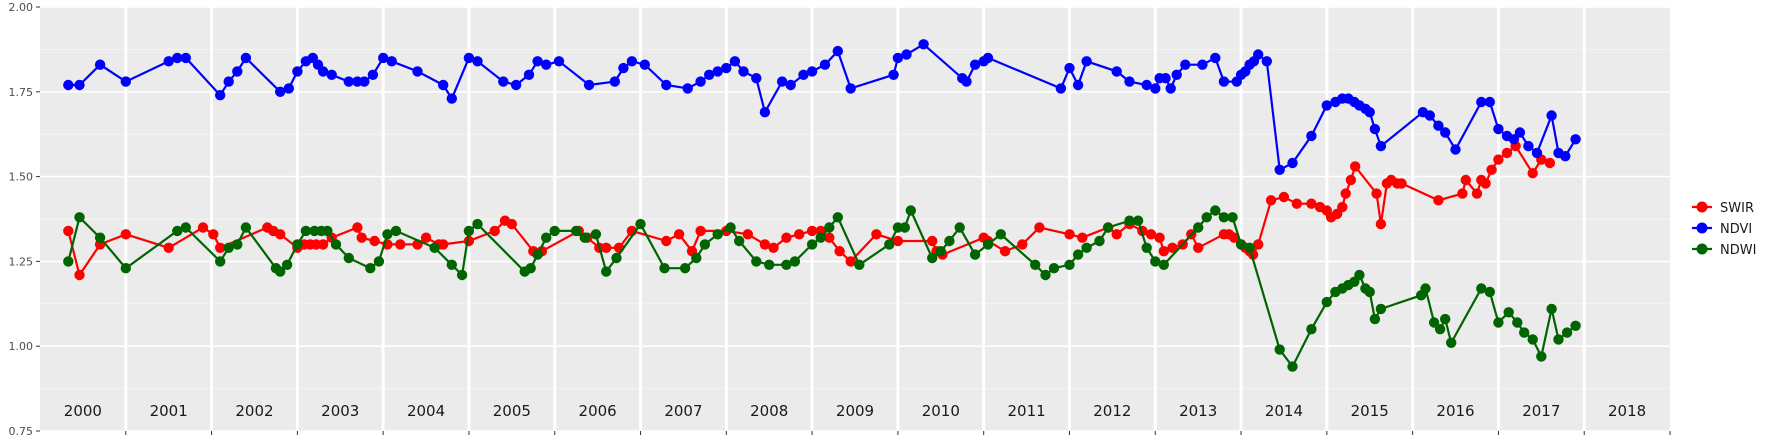 This screenshot has width=1773, height=442. I want to click on y-tick-label: 1.75, so click(21, 92).